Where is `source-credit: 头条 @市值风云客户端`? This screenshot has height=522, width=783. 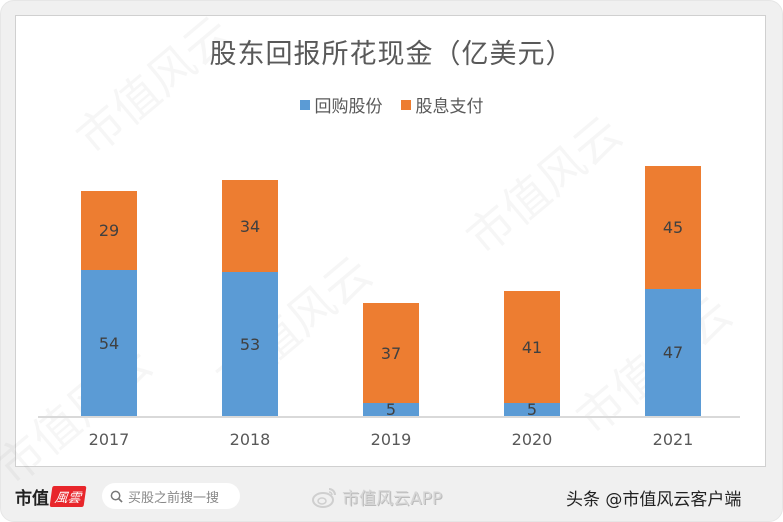
source-credit: 头条 @市值风云客户端 is located at coordinates (654, 500).